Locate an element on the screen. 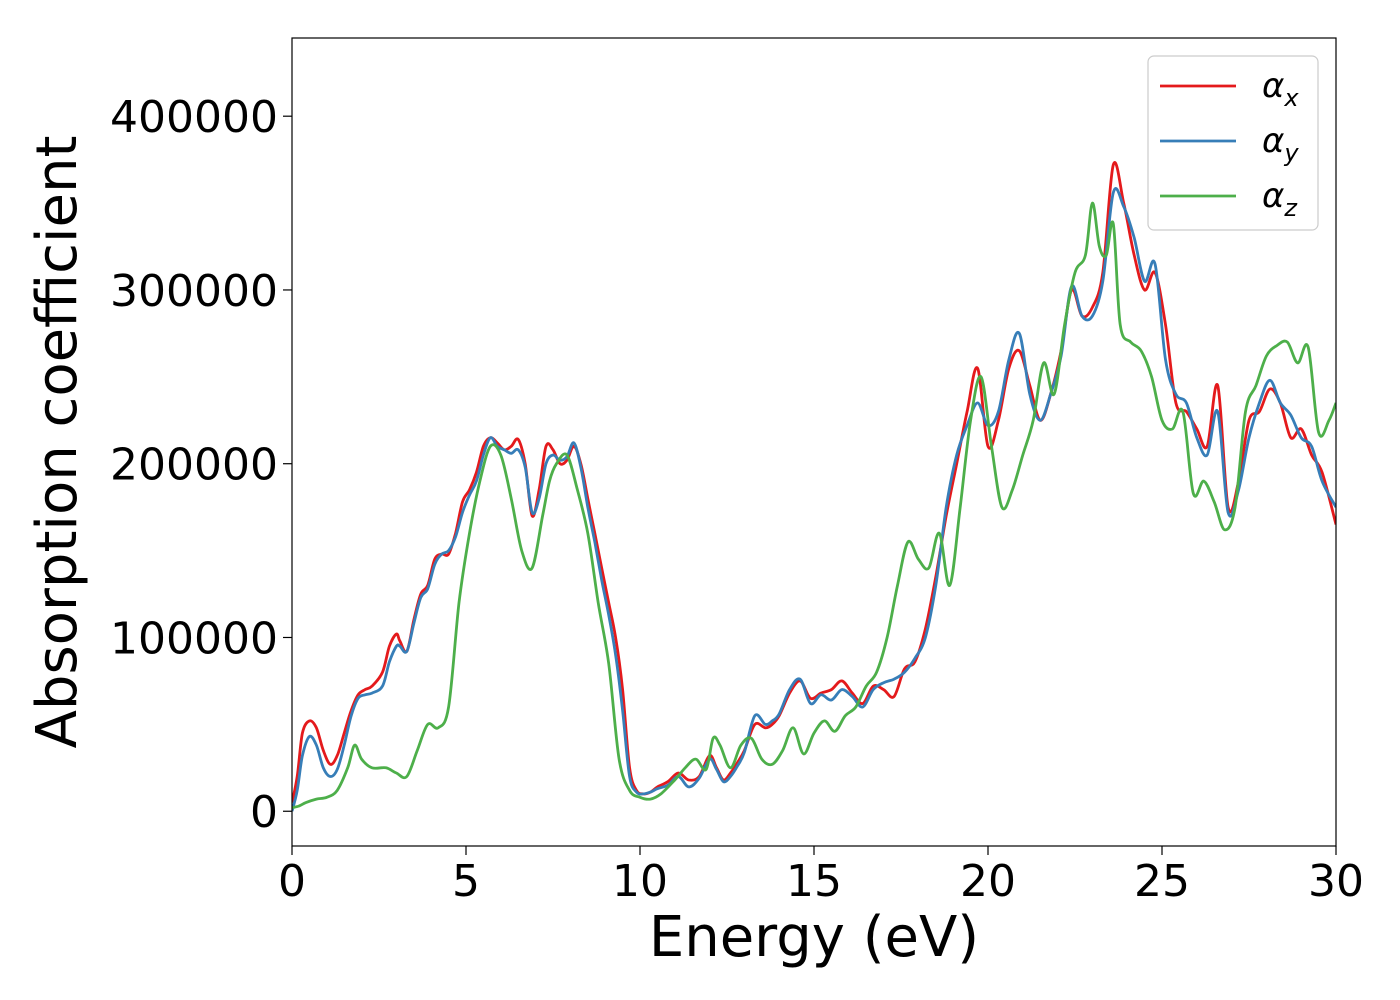 The image size is (1400, 1000). x-tick-label: 25 is located at coordinates (1162, 881).